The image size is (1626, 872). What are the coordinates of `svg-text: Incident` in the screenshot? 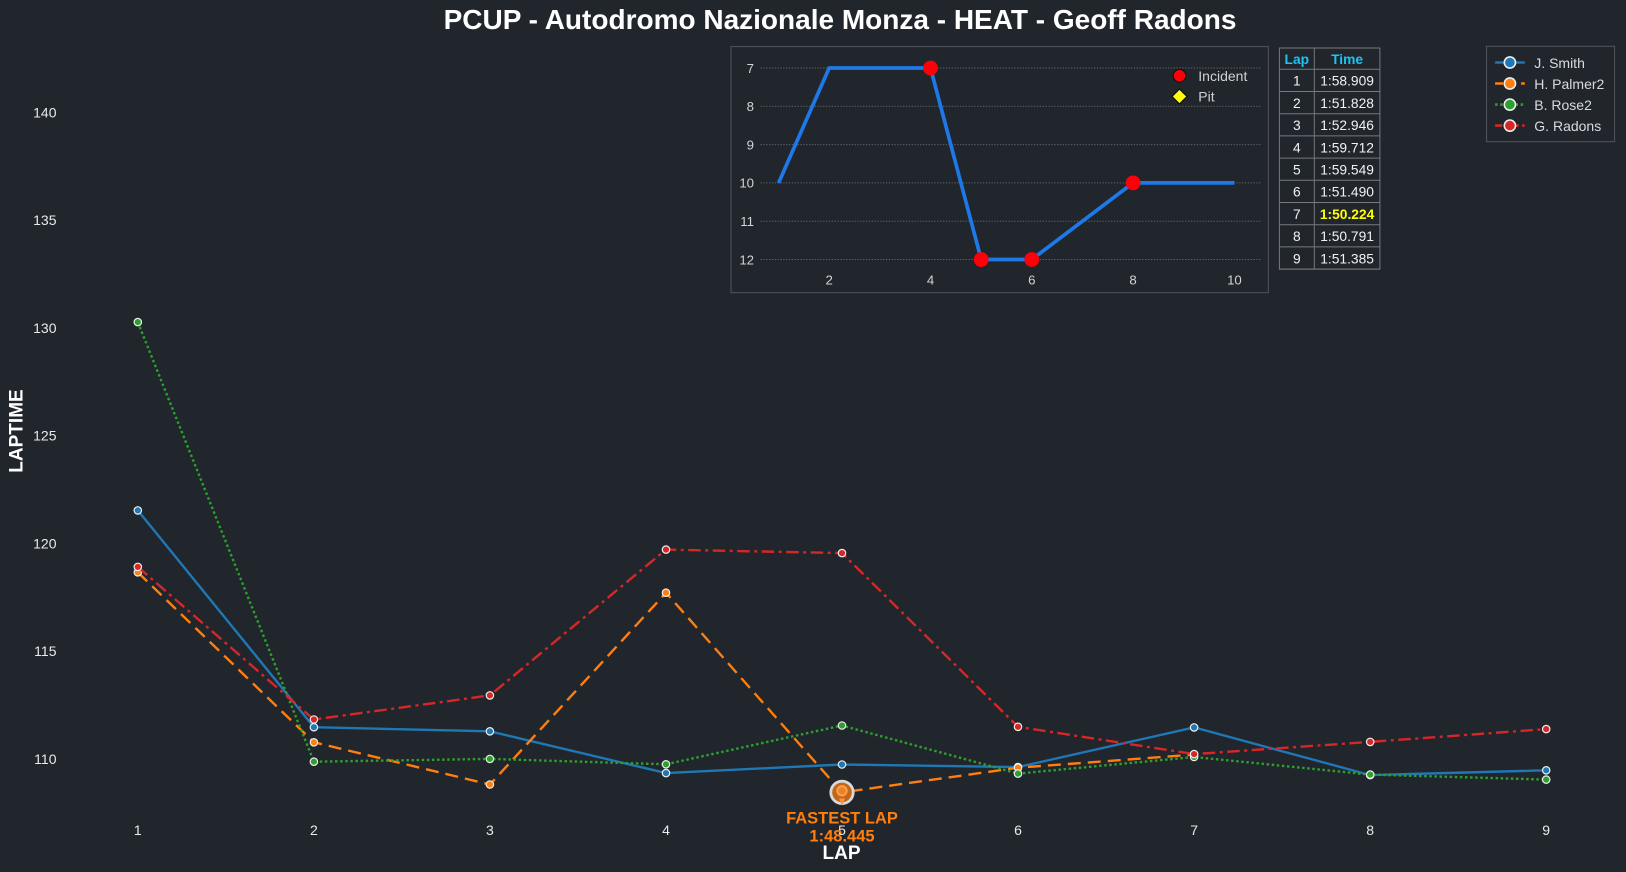 It's located at (1222, 76).